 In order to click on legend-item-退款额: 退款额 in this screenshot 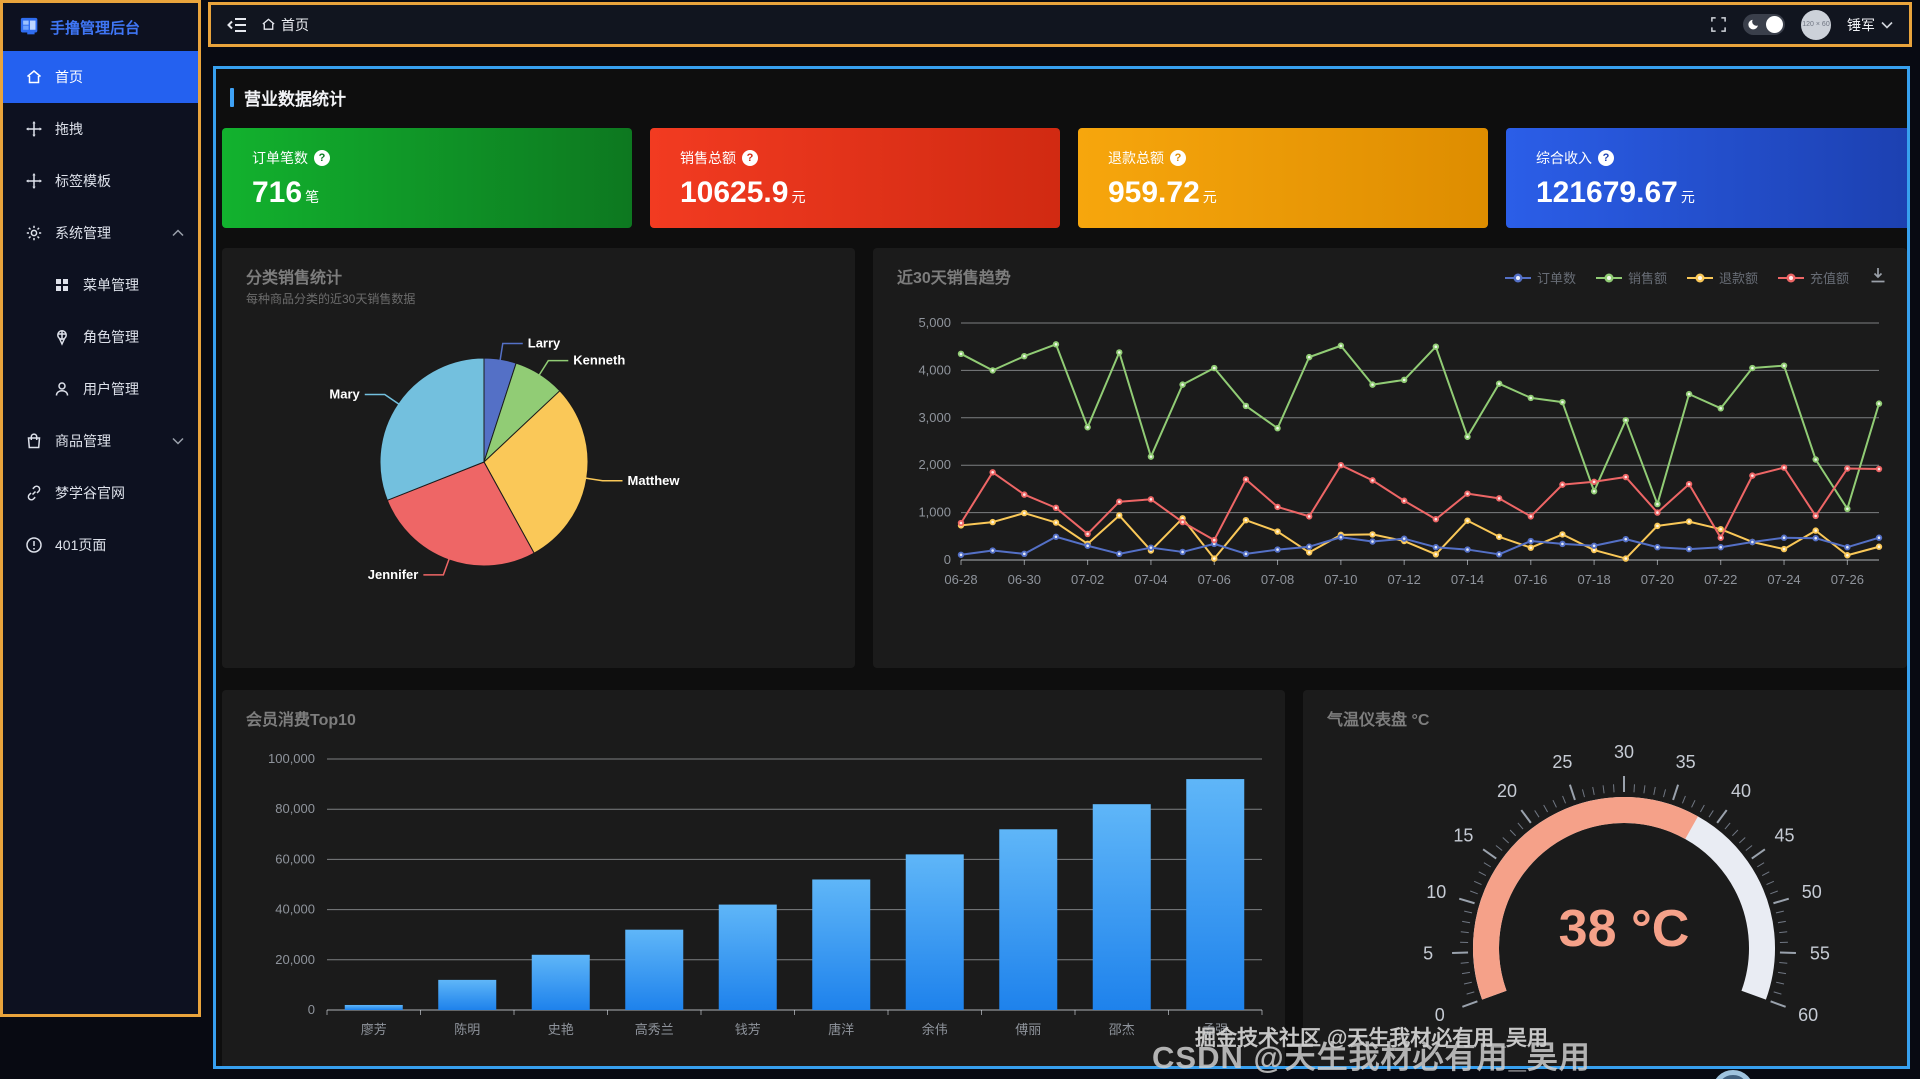, I will do `click(1722, 277)`.